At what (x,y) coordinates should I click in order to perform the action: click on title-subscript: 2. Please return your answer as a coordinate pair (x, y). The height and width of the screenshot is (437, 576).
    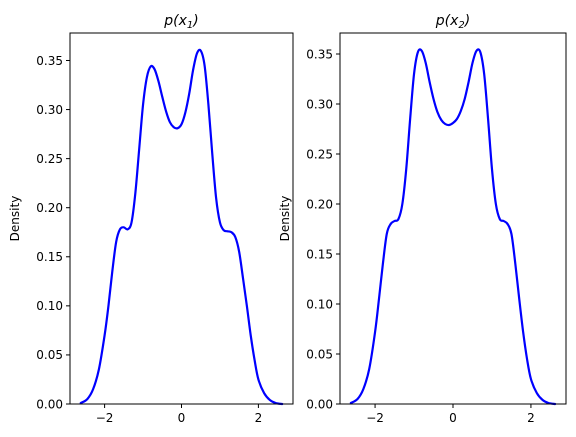
    Looking at the image, I should click on (461, 25).